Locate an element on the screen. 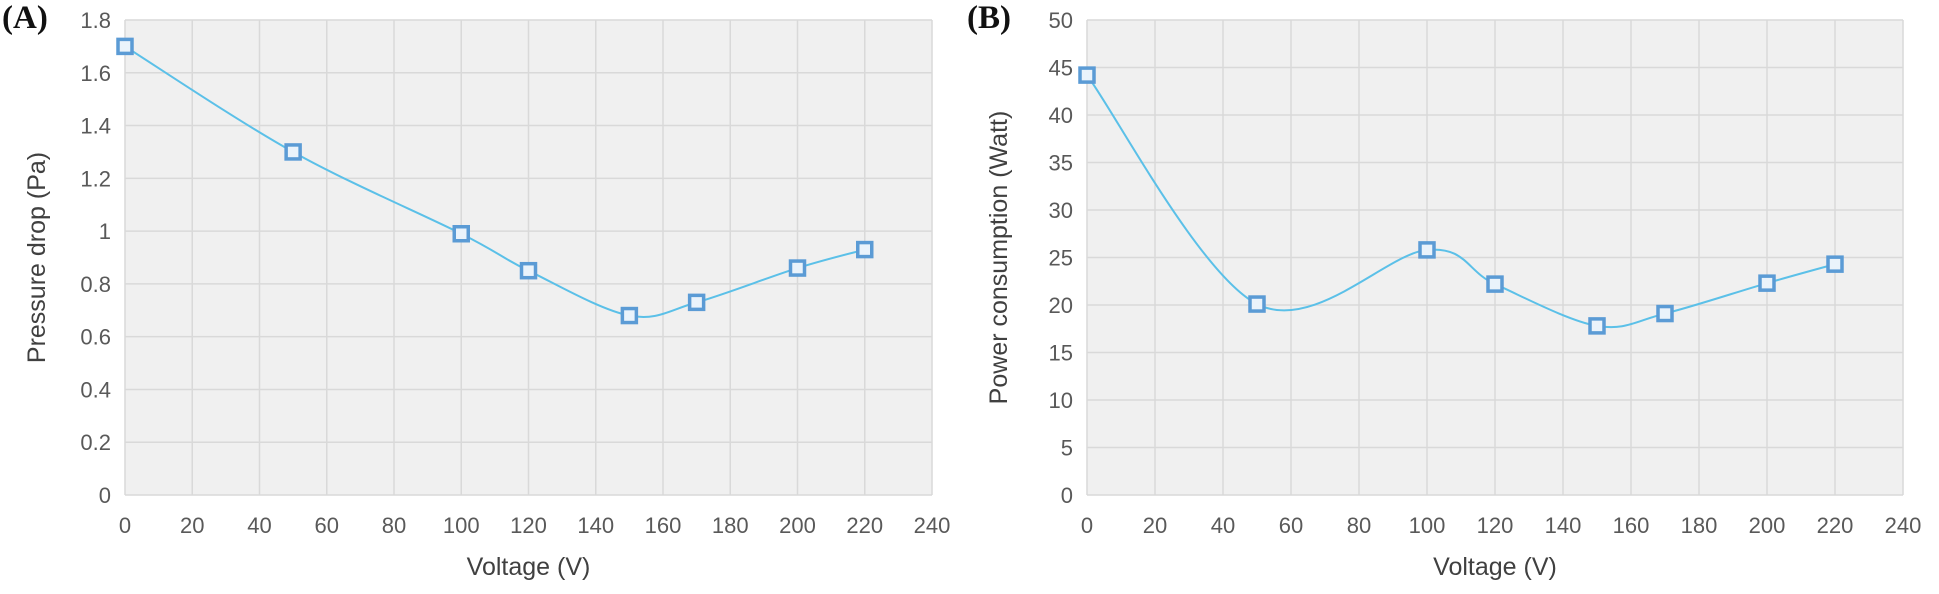 This screenshot has width=1939, height=594. y-tick-label: 5 is located at coordinates (1067, 448).